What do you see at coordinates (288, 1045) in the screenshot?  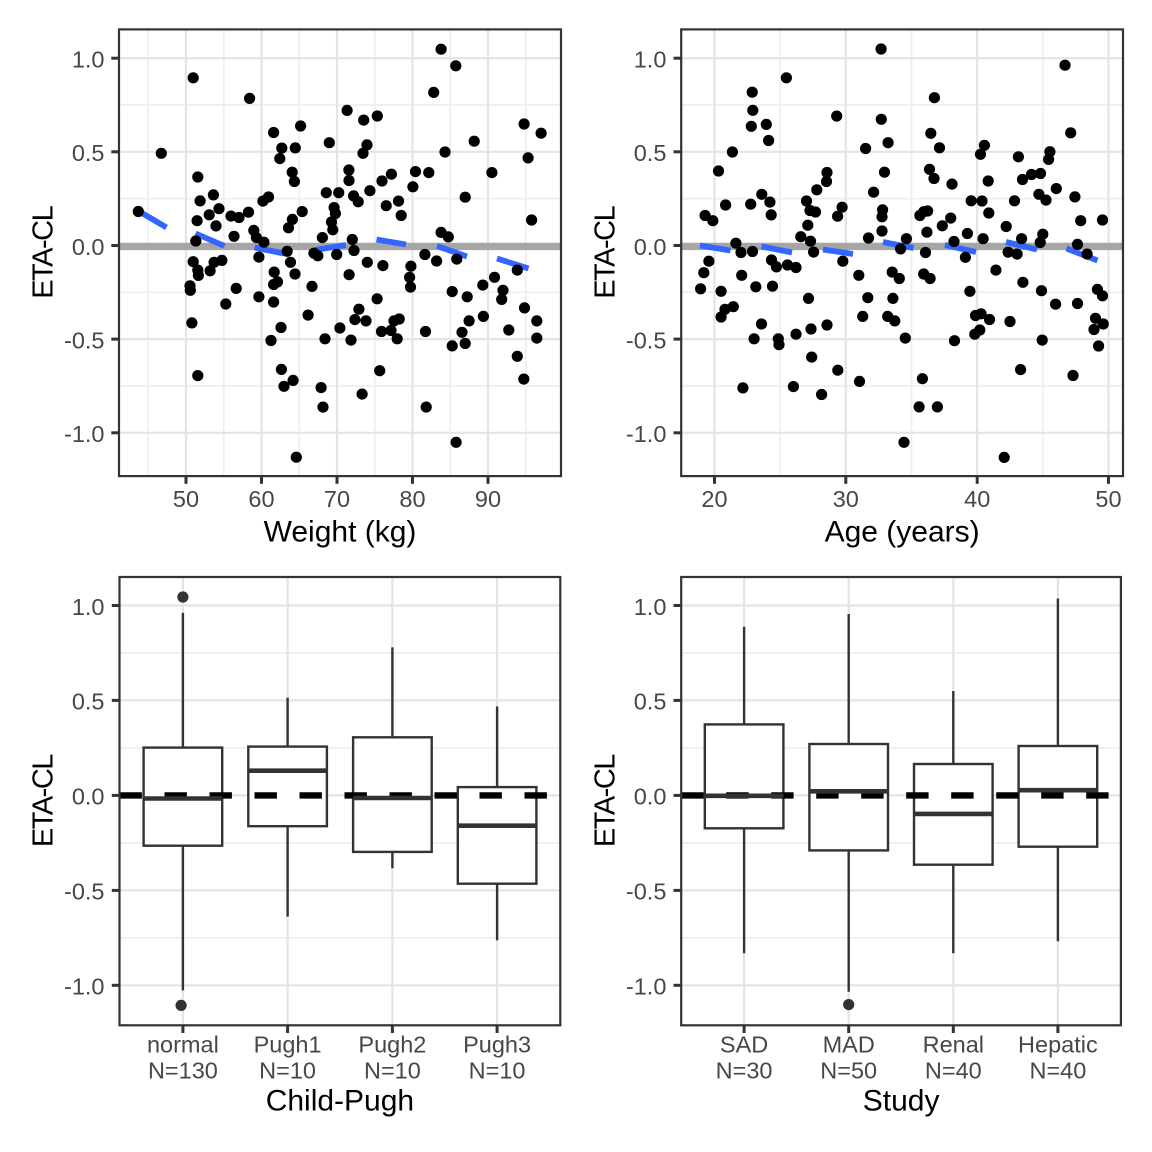 I see `svg-text: Pugh1` at bounding box center [288, 1045].